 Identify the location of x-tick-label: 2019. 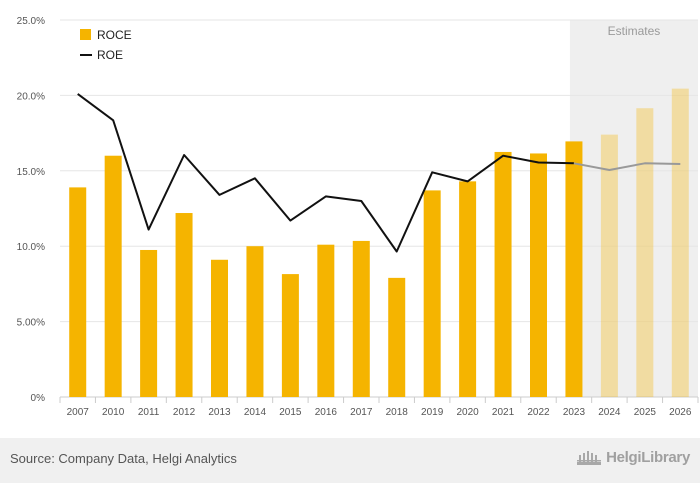
(432, 412).